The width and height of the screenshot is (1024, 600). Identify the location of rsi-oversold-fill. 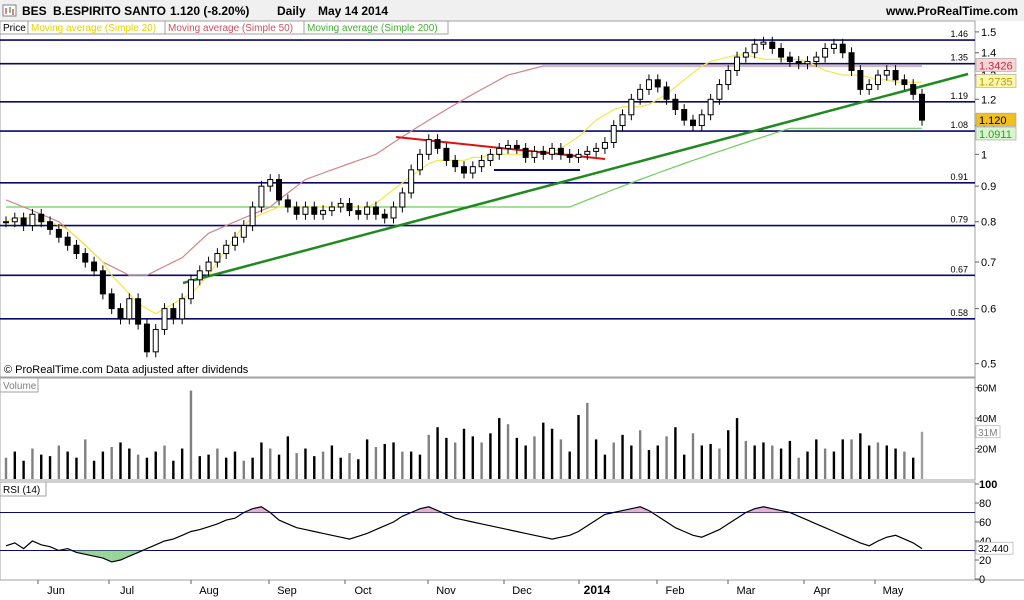
(116, 556).